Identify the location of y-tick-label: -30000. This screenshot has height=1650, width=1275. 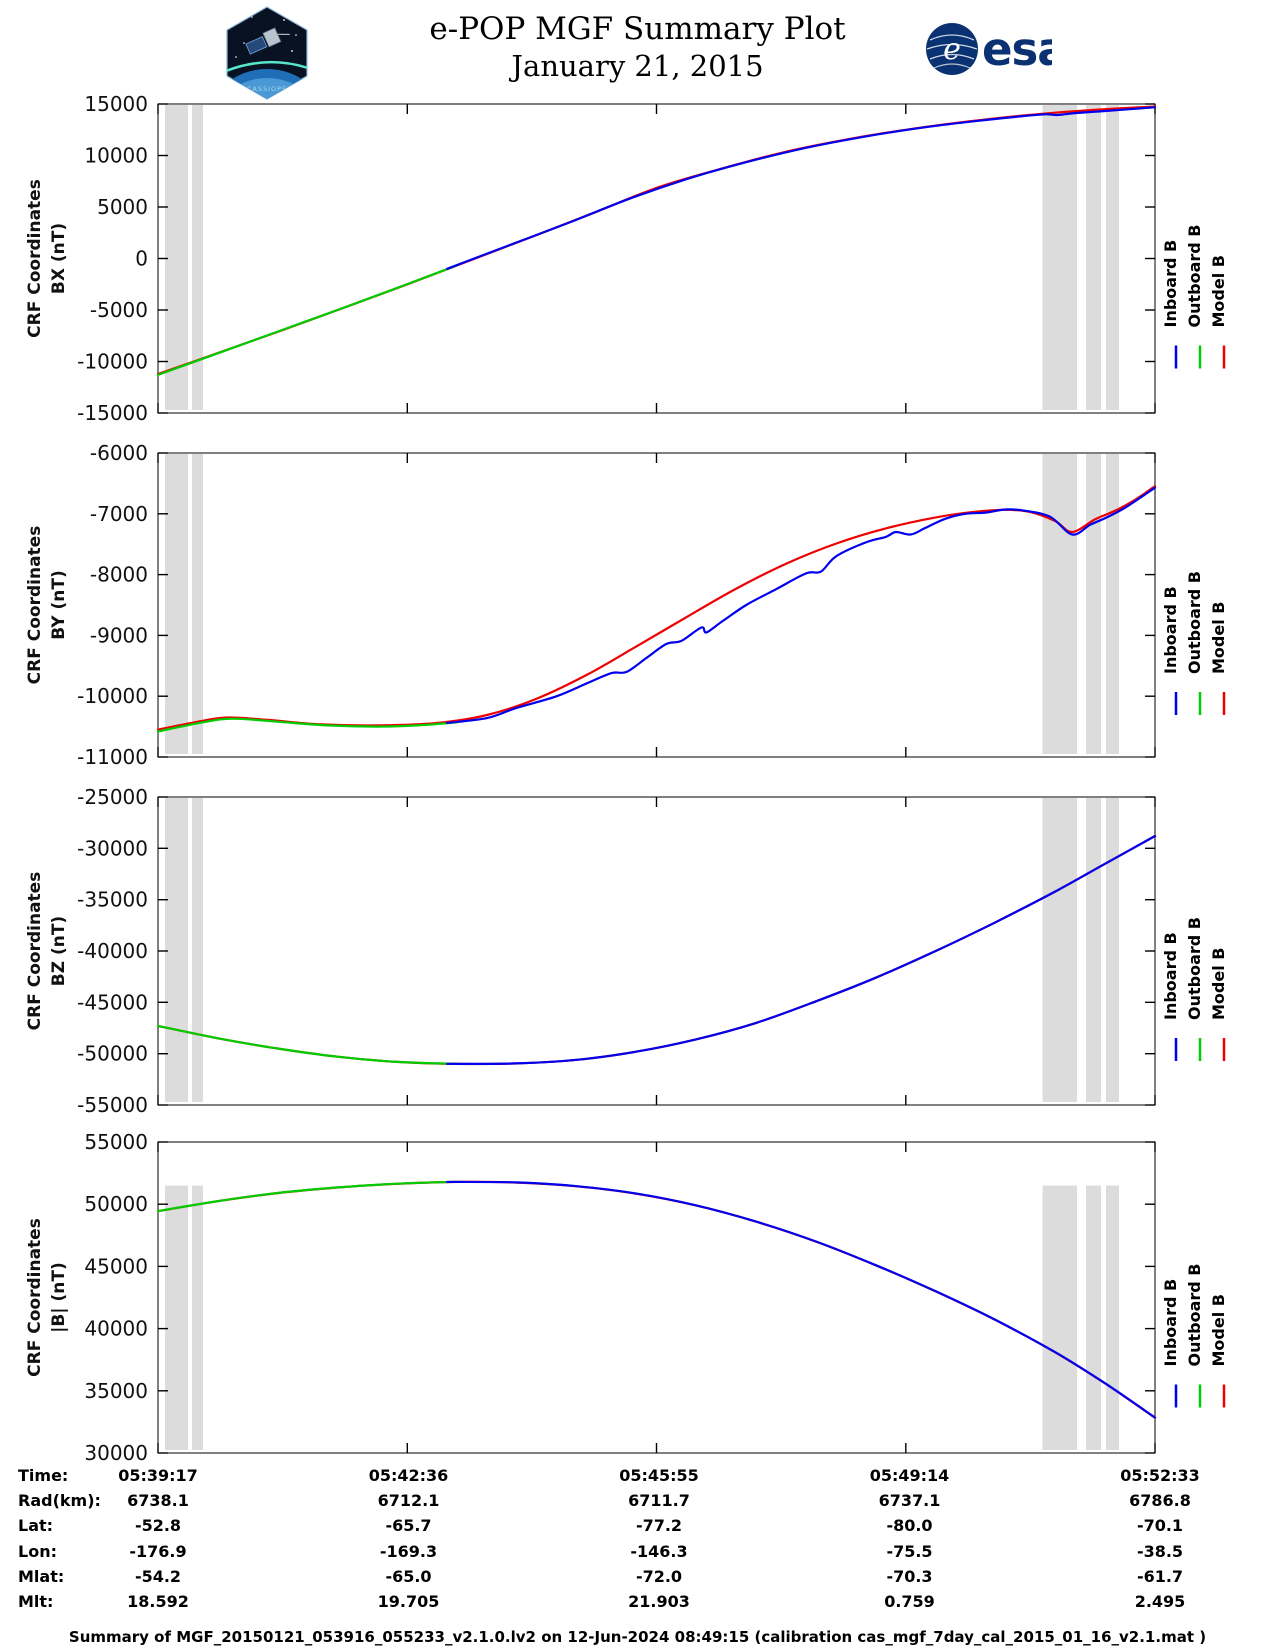
(112, 848).